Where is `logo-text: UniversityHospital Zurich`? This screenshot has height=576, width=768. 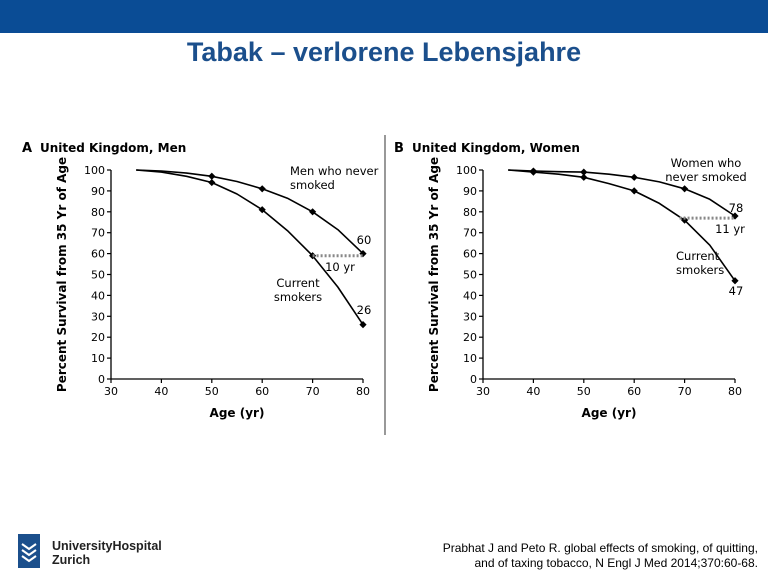 logo-text: UniversityHospital Zurich is located at coordinates (107, 553).